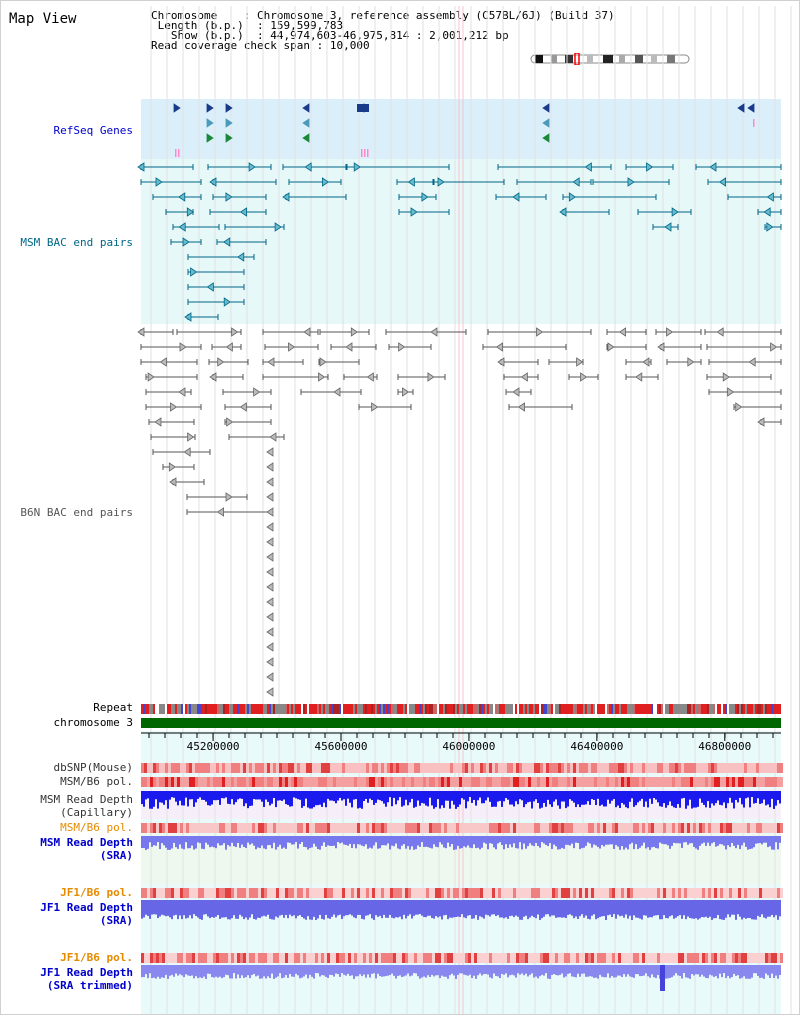 The height and width of the screenshot is (1015, 800). I want to click on track-label-msm-b6-pol-2: MSM/B6 pol., so click(96, 827).